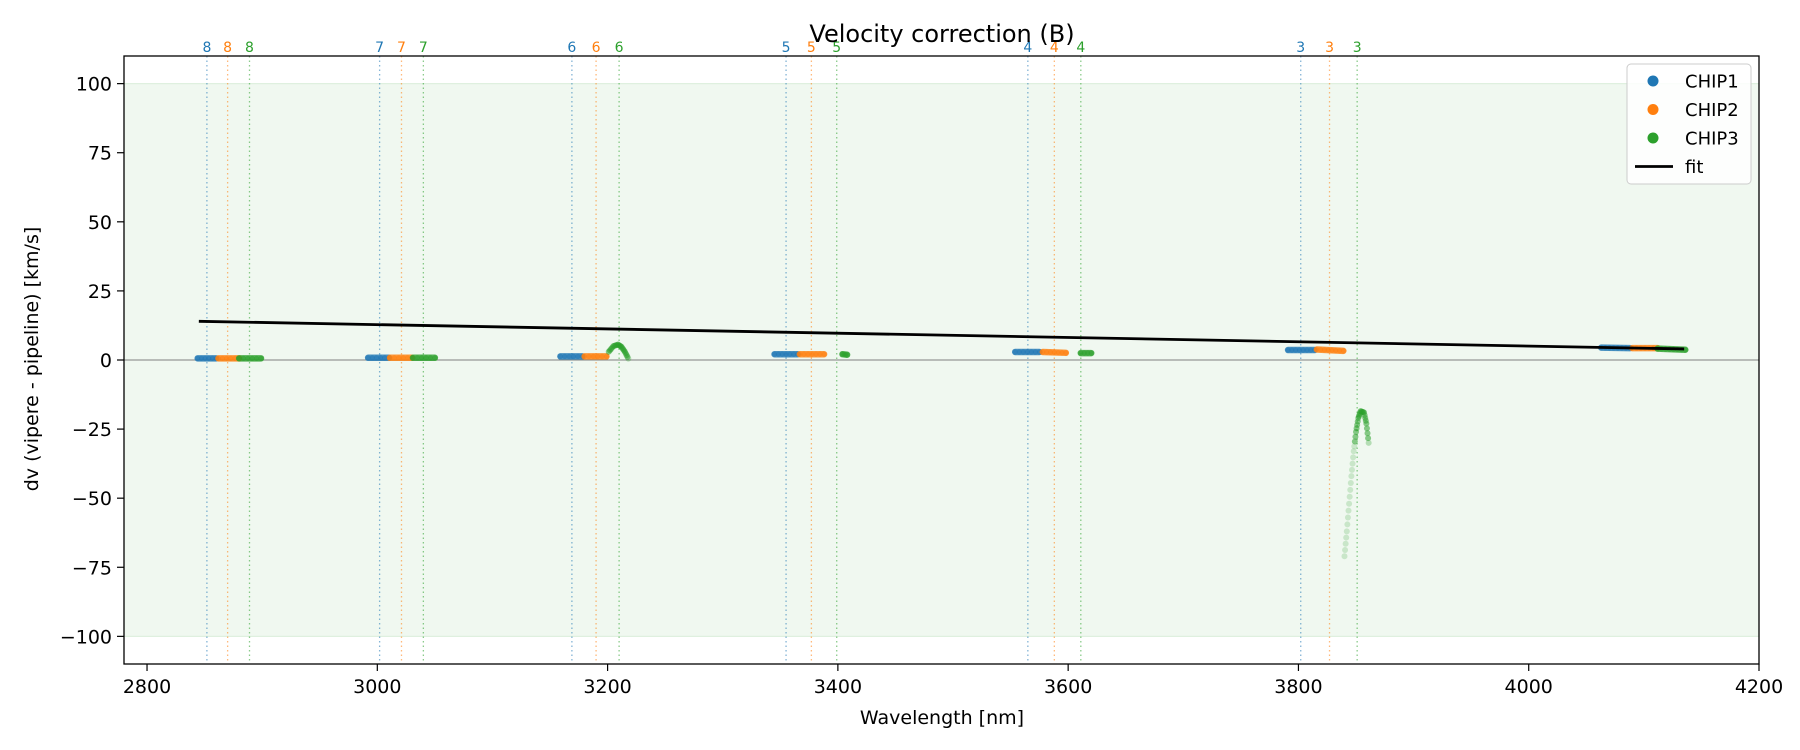 This screenshot has width=1800, height=750. Describe the element at coordinates (1653, 81) in the screenshot. I see `legend-chip1-marker` at that location.